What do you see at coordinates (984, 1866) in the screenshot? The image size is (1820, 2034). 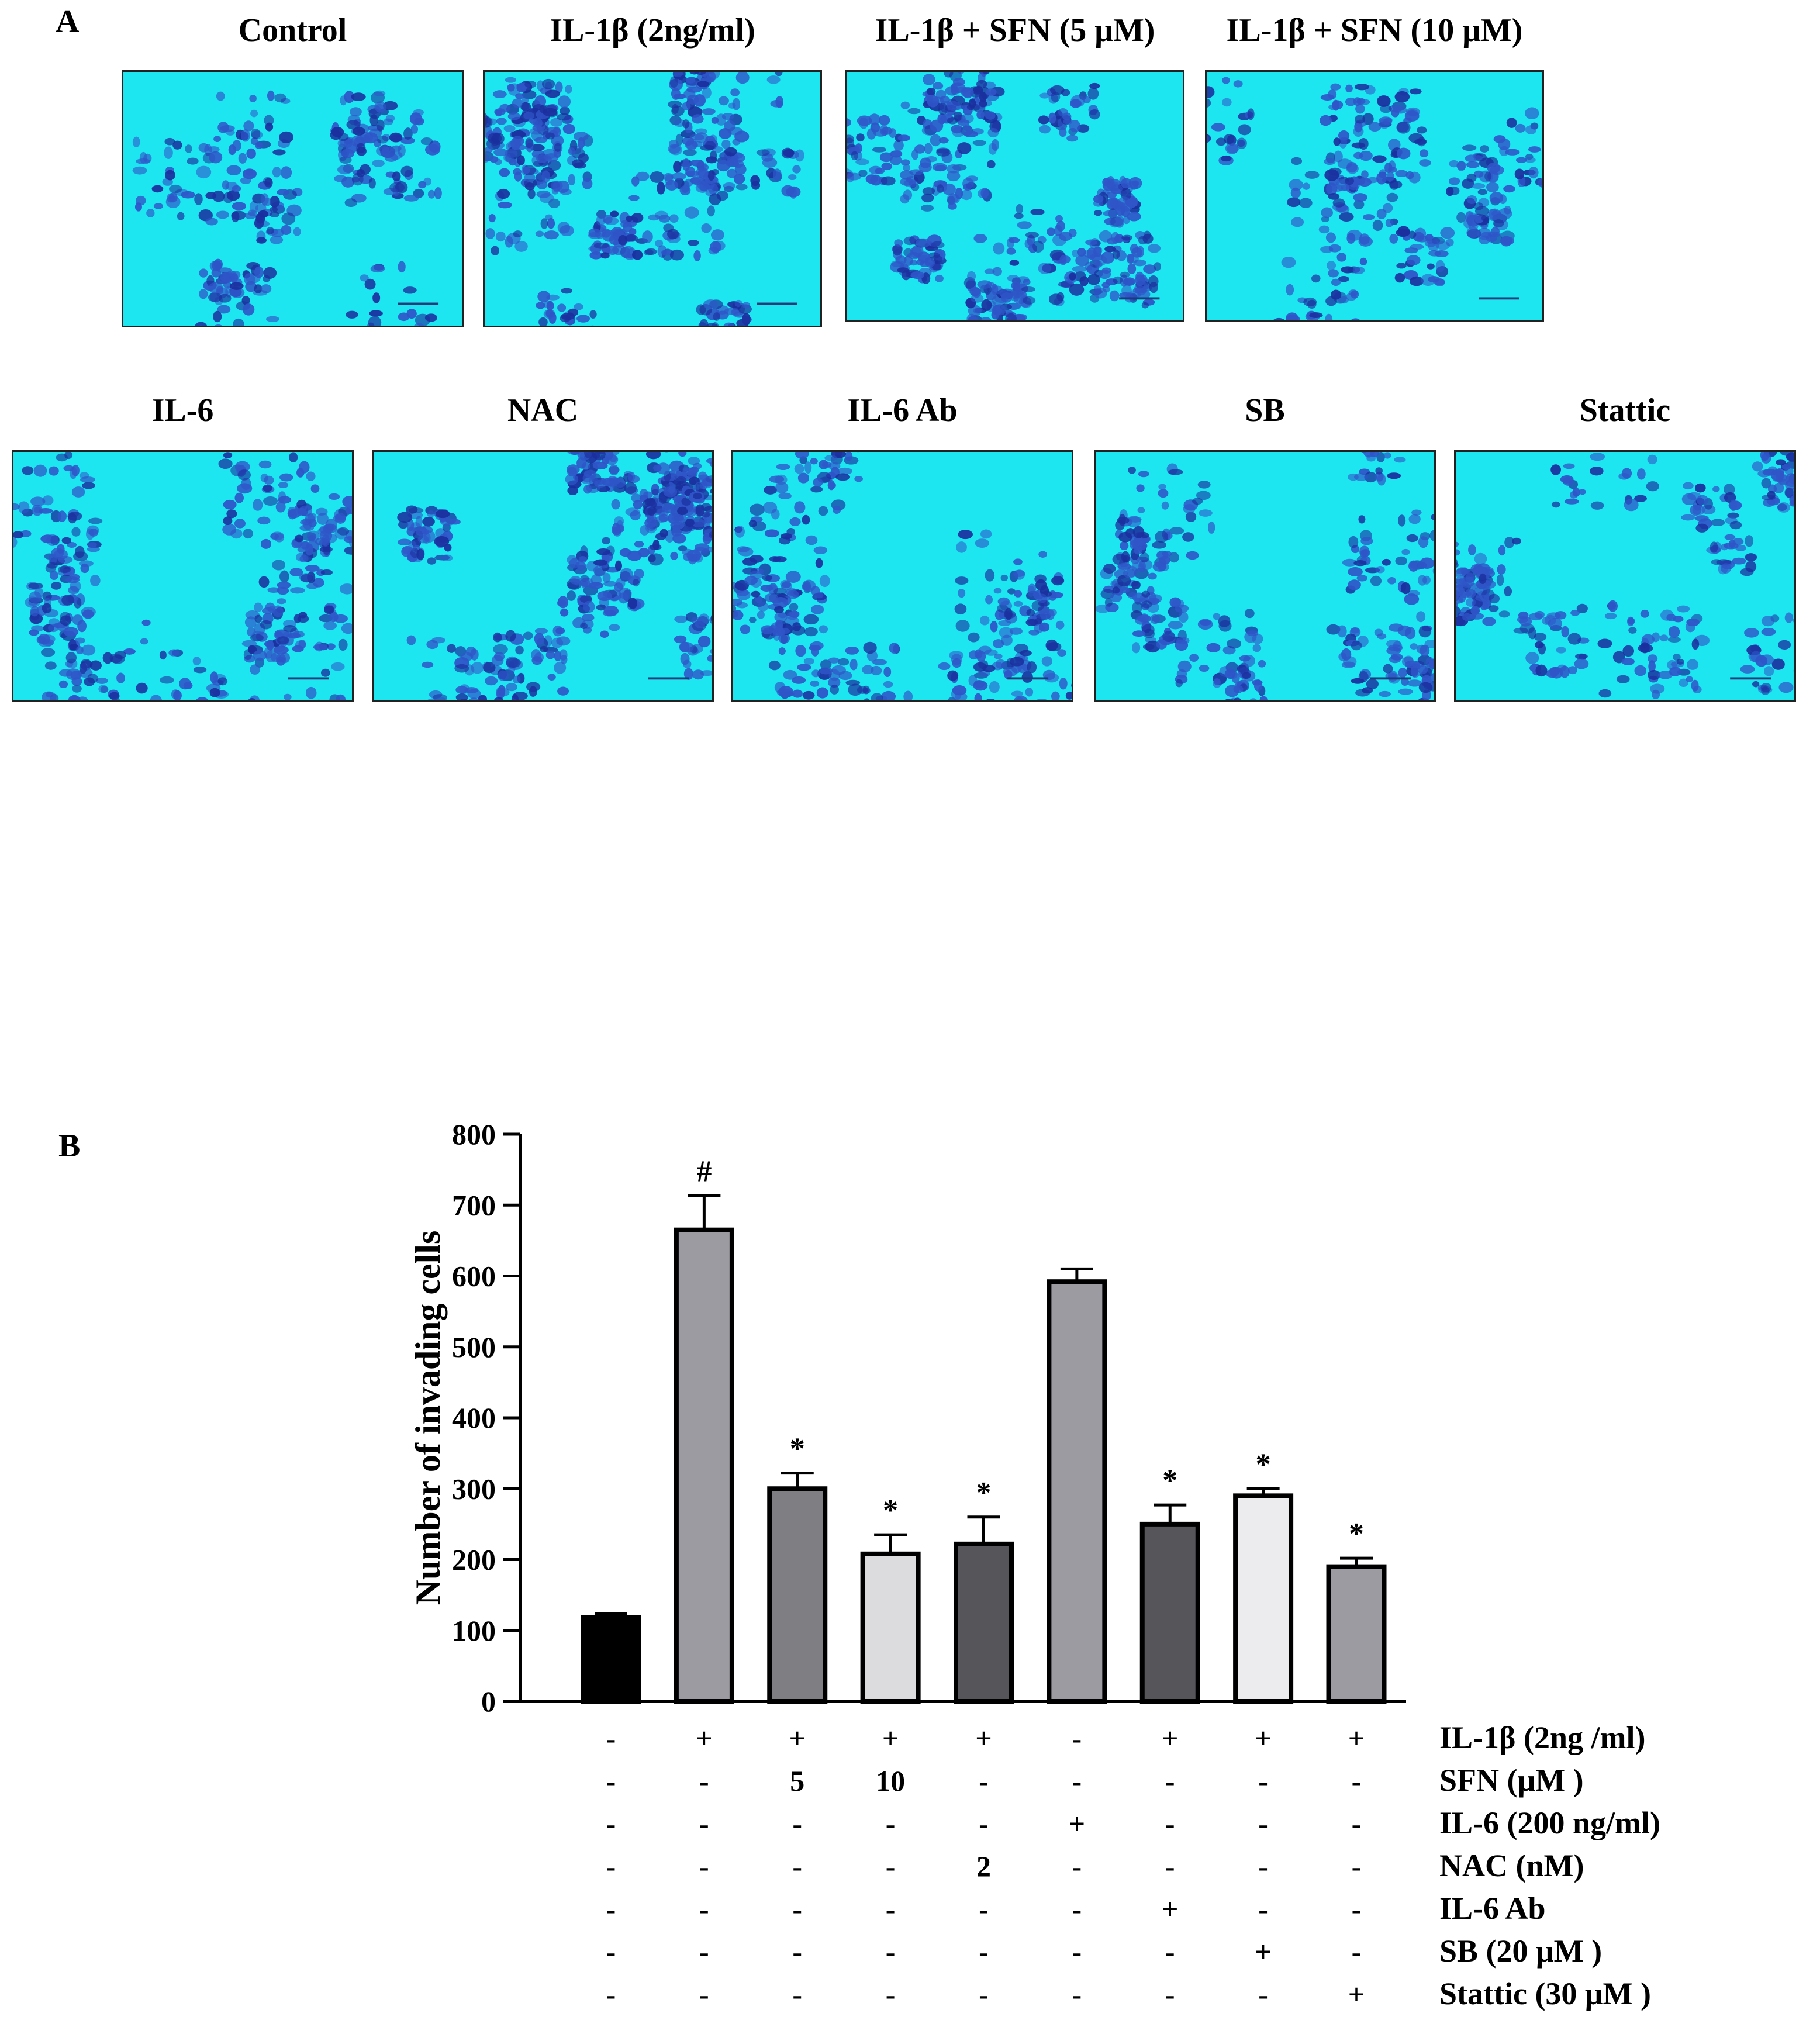 I see `treatment-cell: 2` at bounding box center [984, 1866].